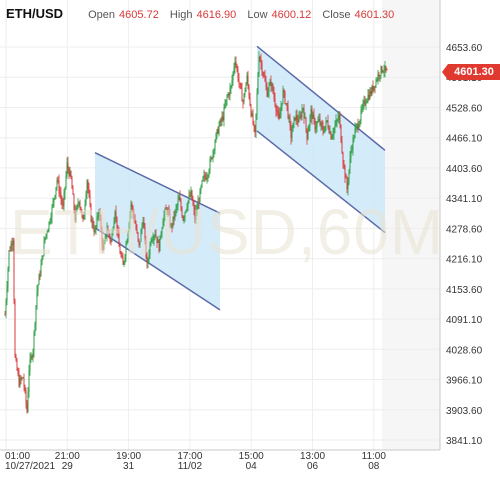 The height and width of the screenshot is (477, 500). What do you see at coordinates (464, 139) in the screenshot?
I see `price-tick-label: 4466.10` at bounding box center [464, 139].